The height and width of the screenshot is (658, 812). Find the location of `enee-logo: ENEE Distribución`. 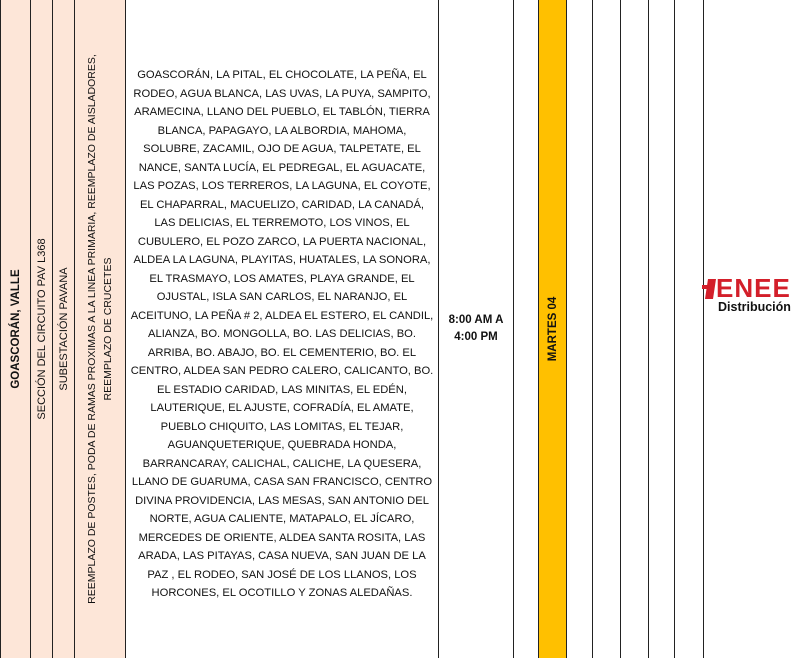

enee-logo: ENEE Distribución is located at coordinates (757, 294).